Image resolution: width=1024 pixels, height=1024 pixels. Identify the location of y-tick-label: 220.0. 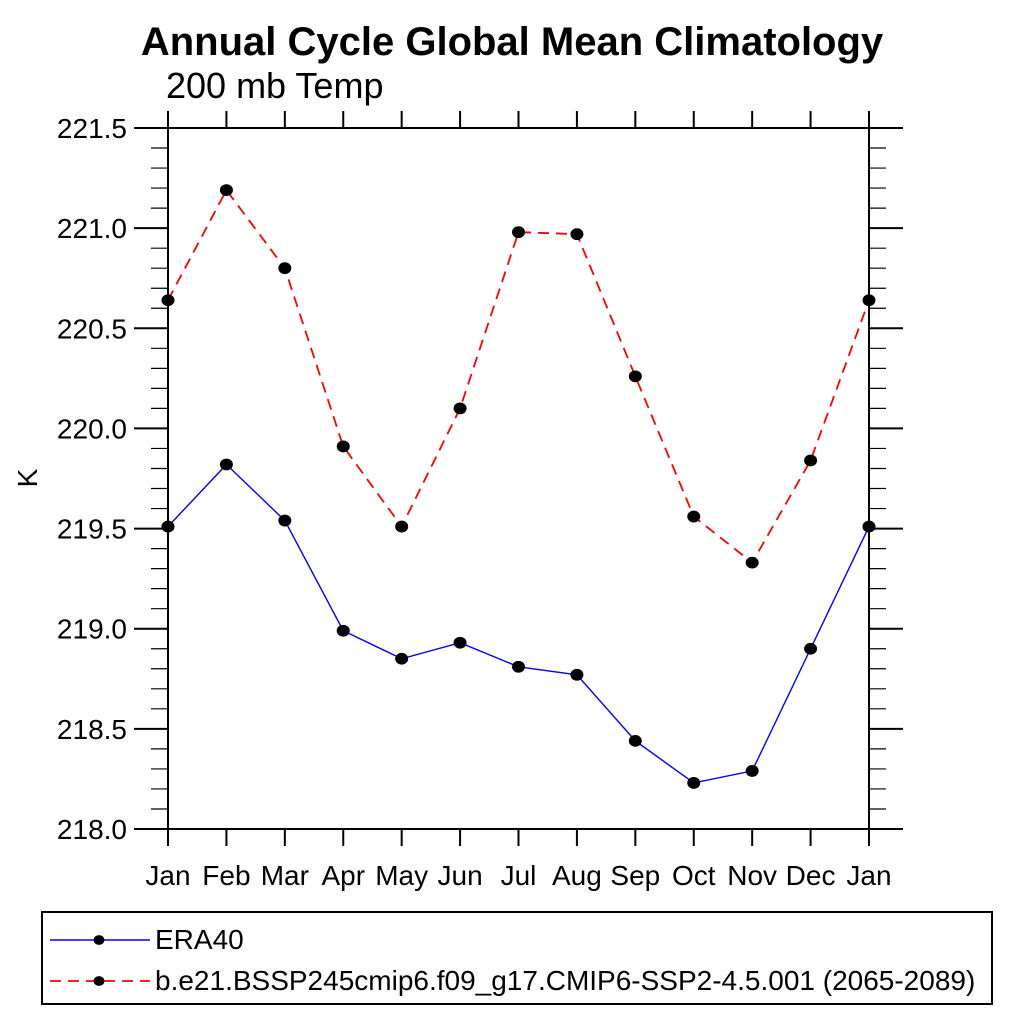
(92, 428).